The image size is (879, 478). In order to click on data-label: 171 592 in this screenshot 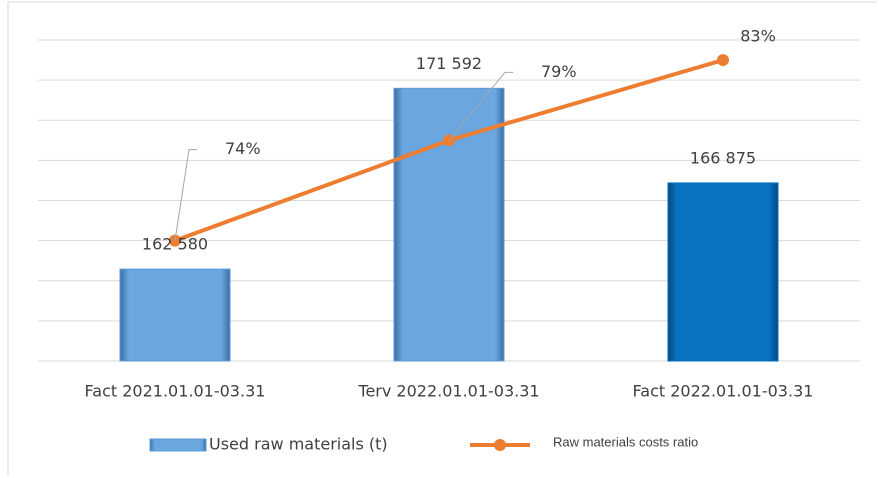, I will do `click(449, 63)`.